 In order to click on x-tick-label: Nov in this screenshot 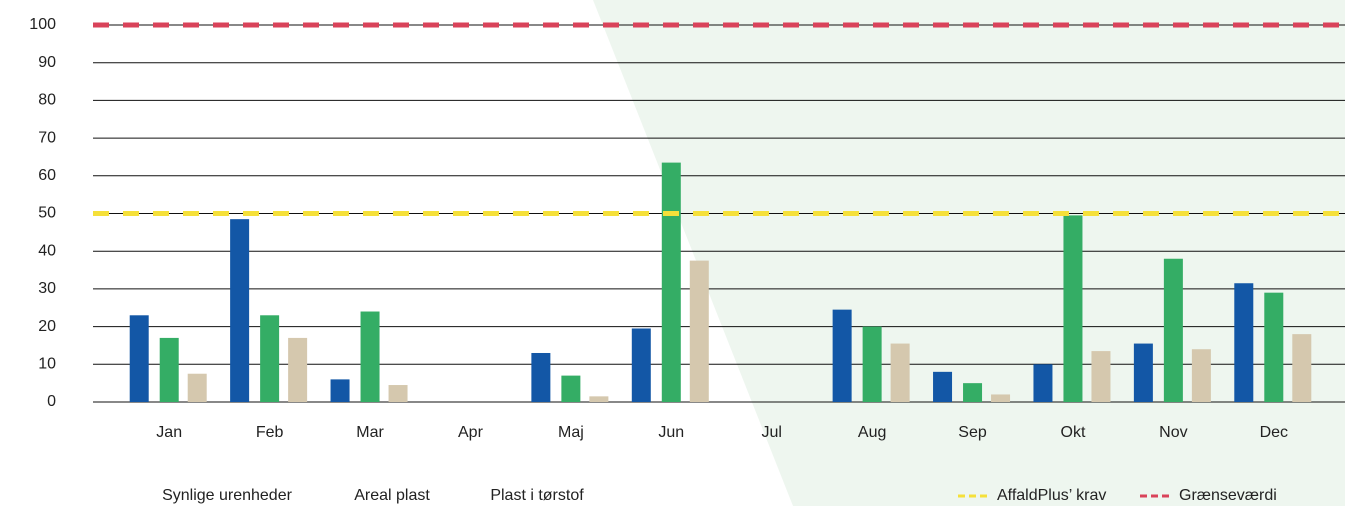, I will do `click(1173, 432)`.